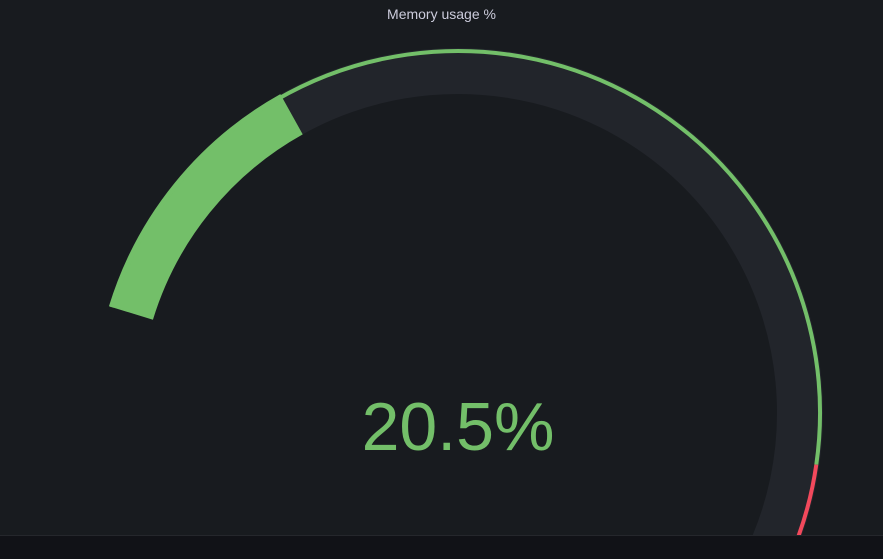 This screenshot has width=883, height=559. What do you see at coordinates (807, 499) in the screenshot?
I see `threshold-red-arc` at bounding box center [807, 499].